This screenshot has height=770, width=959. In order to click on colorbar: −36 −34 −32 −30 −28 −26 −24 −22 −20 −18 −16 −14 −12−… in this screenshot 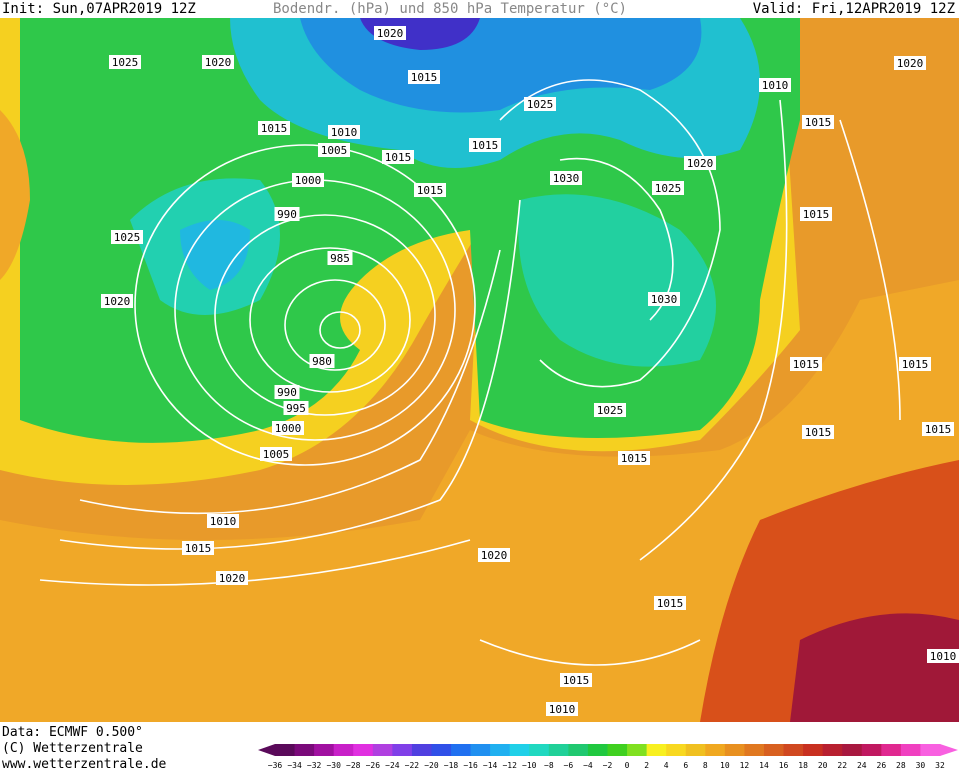, I will do `click(608, 757)`.